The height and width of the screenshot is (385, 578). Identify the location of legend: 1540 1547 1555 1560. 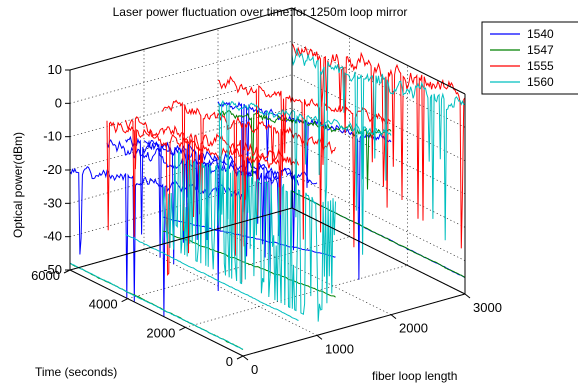
(529, 58).